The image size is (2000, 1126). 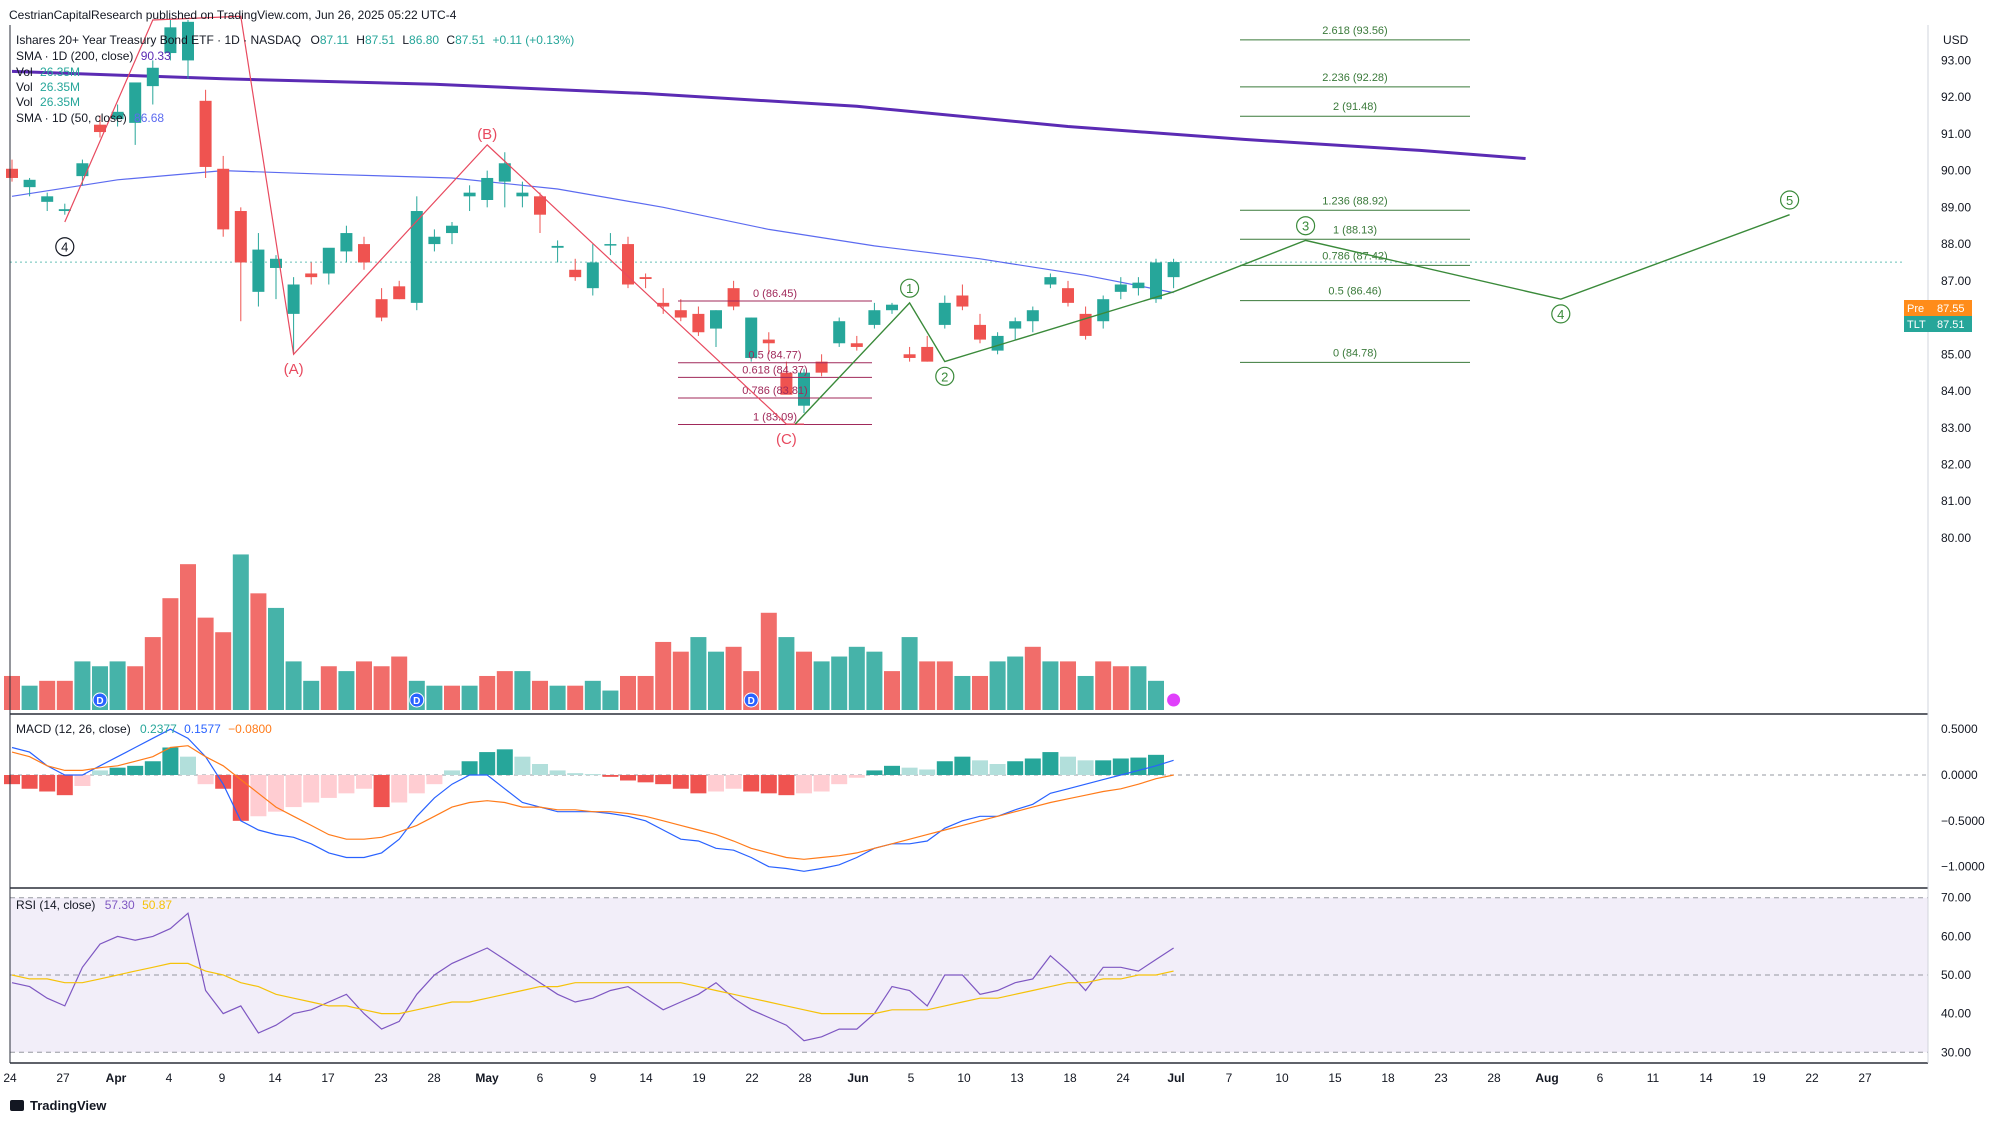 I want to click on fib-retracement-label: 0.786 (83.81), so click(x=774, y=391).